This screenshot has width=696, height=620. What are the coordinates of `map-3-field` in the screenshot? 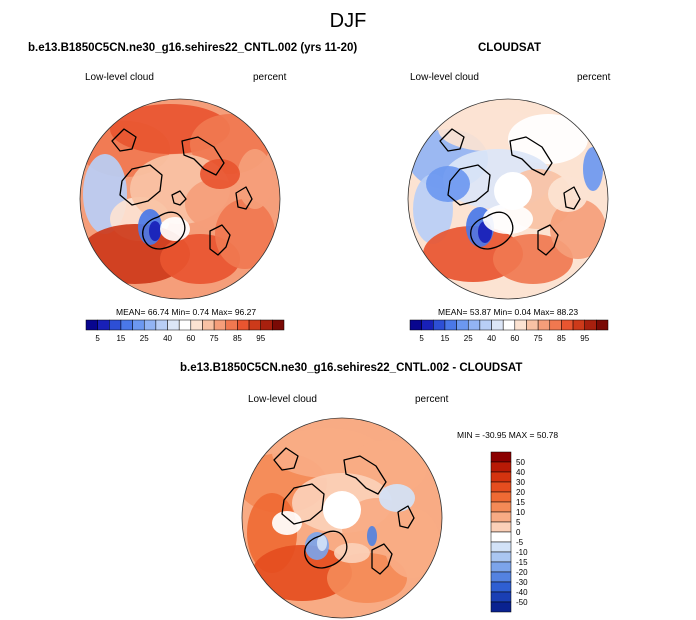 It's located at (342, 518).